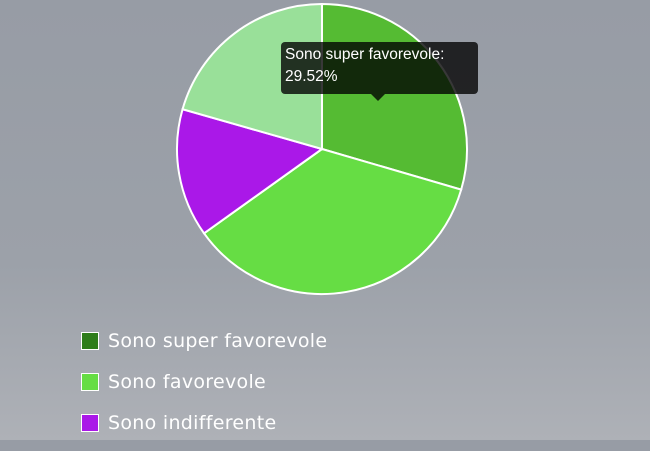  I want to click on tooltip-label: Sono super favorevole:, so click(365, 54).